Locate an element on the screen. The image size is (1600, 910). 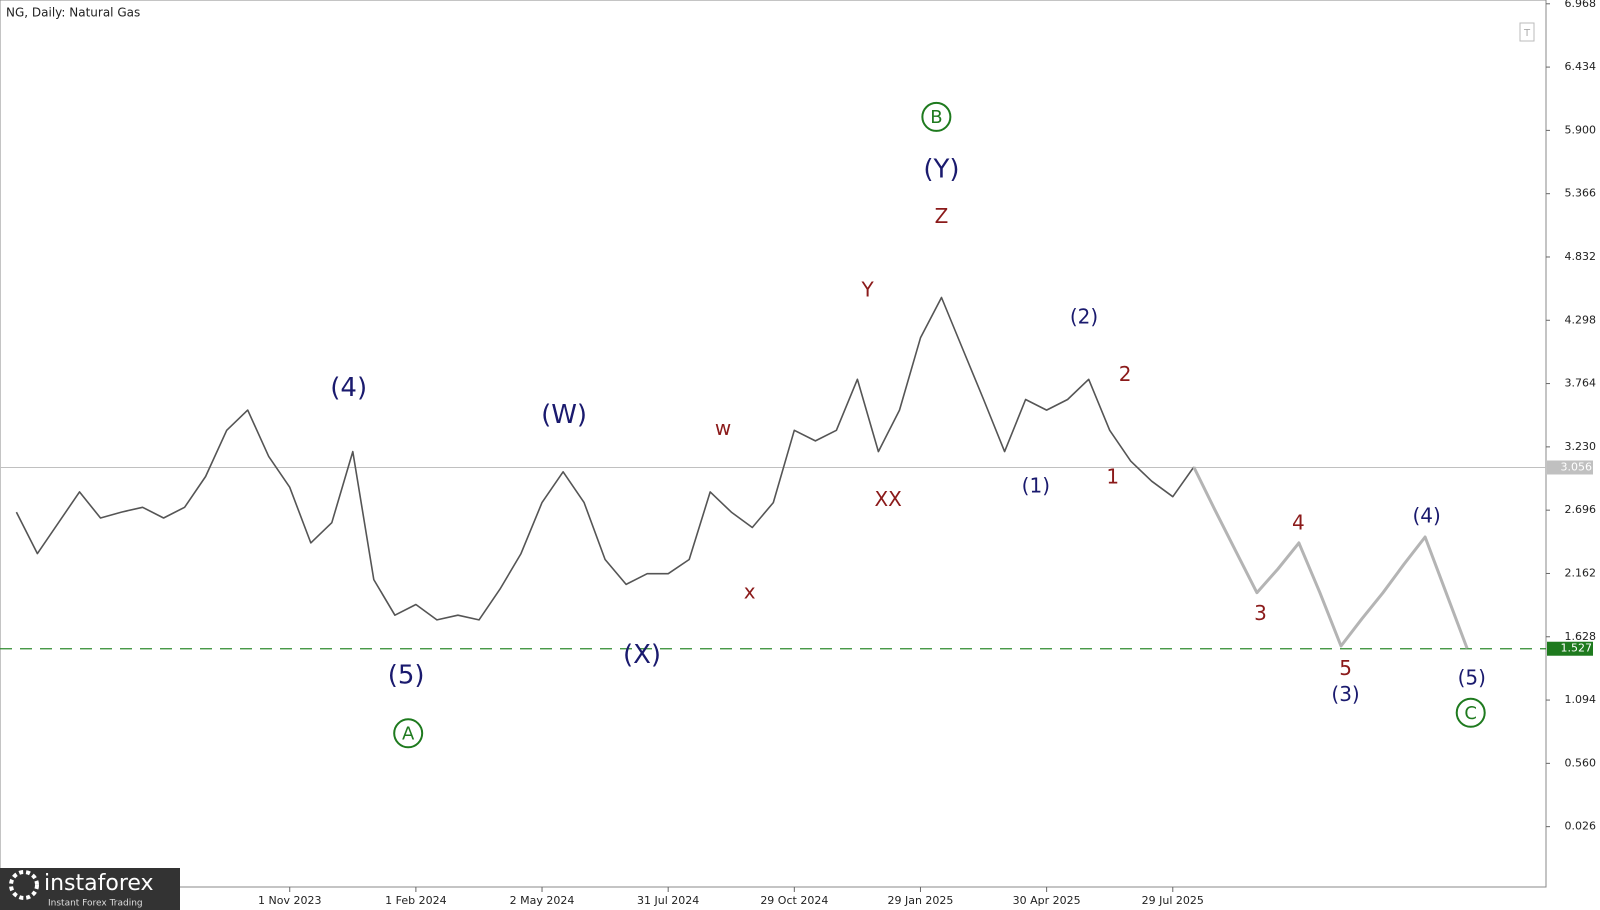
y-tick-label: 0.026 is located at coordinates (1581, 826).